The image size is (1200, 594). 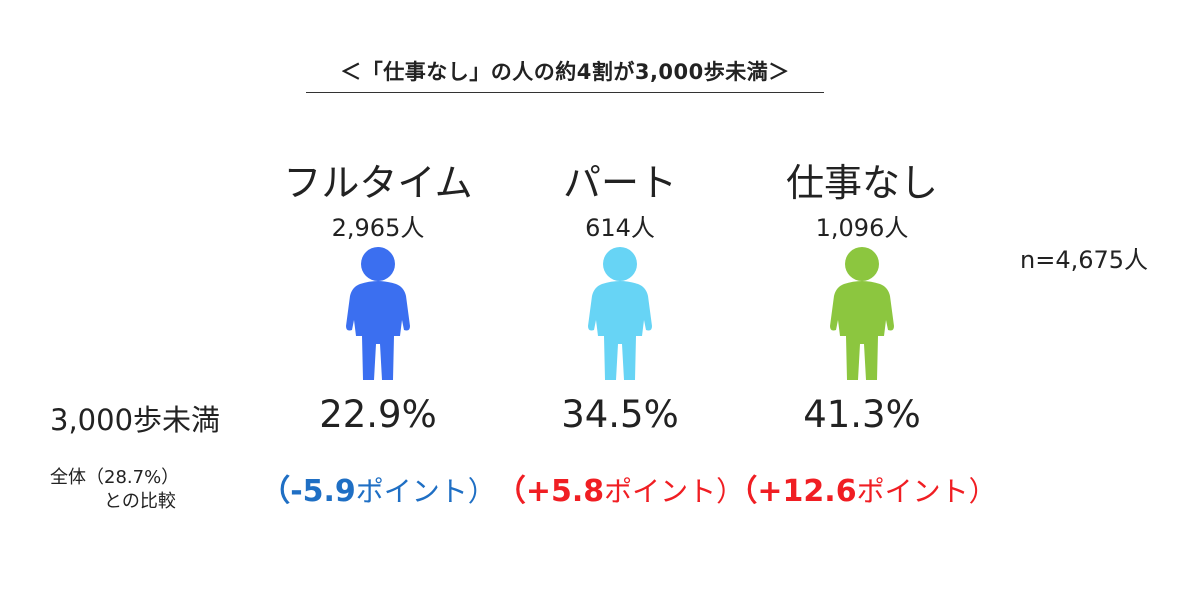 I want to click on group-label: 仕事なし, so click(x=861, y=183).